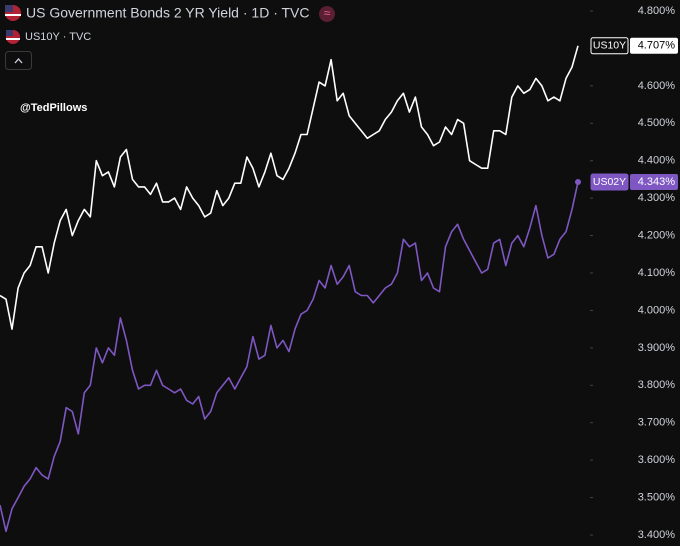 Image resolution: width=680 pixels, height=546 pixels. I want to click on y-tick-label: 3.500%, so click(657, 497).